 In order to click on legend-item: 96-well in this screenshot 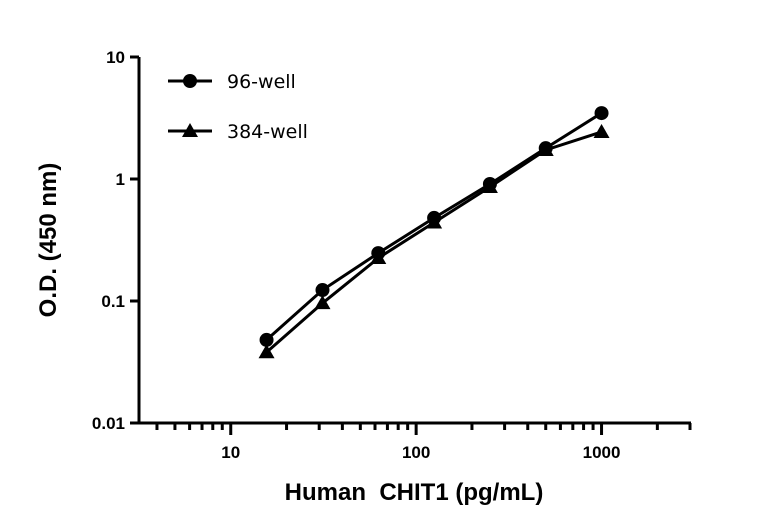, I will do `click(232, 82)`.